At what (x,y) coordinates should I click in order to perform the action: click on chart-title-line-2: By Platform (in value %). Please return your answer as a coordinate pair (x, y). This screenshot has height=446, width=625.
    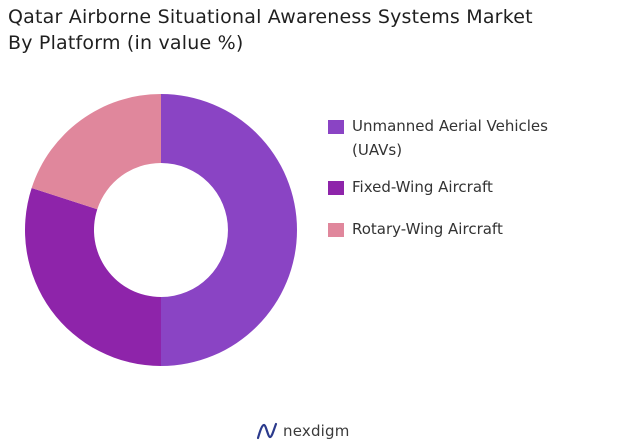
    Looking at the image, I should click on (126, 43).